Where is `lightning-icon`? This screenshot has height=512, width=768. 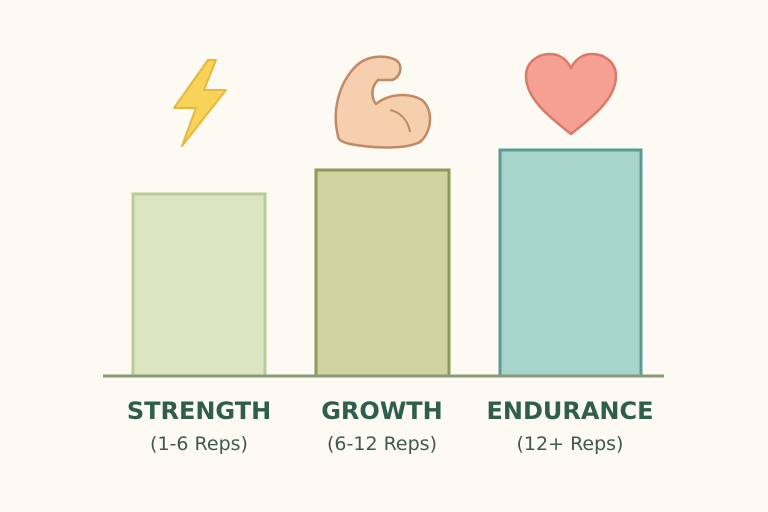 lightning-icon is located at coordinates (200, 103).